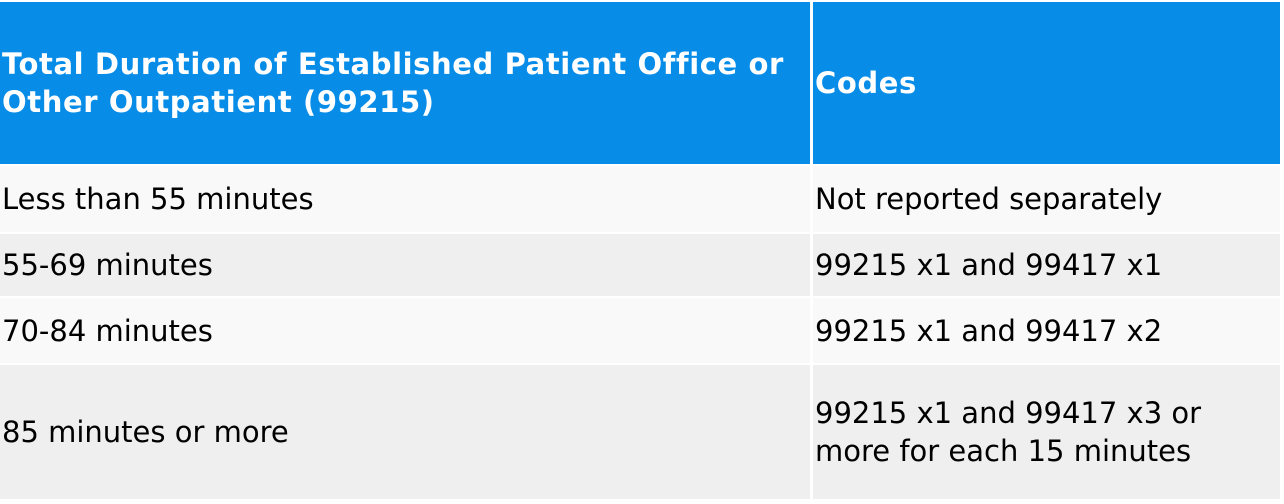 The height and width of the screenshot is (504, 1284). I want to click on duration-cell: 55-69 minutes, so click(406, 266).